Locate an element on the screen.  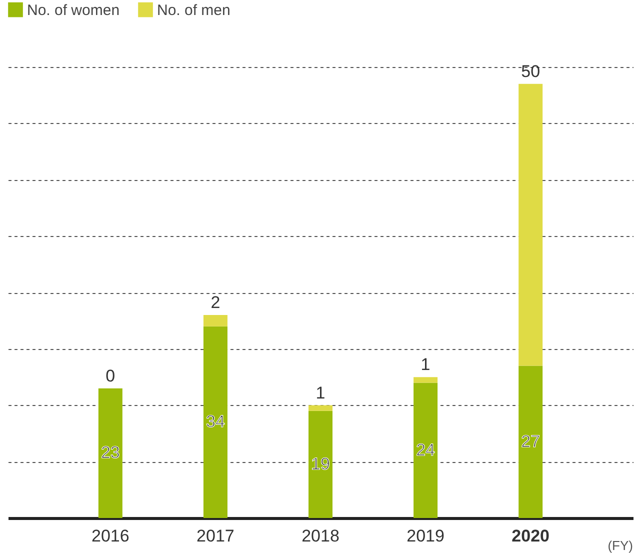
x-tick-label: 2020 is located at coordinates (531, 536).